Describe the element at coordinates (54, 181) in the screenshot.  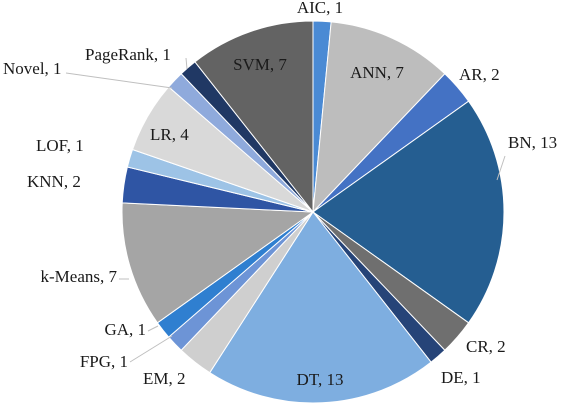
I see `slice-label: KNN, 2` at that location.